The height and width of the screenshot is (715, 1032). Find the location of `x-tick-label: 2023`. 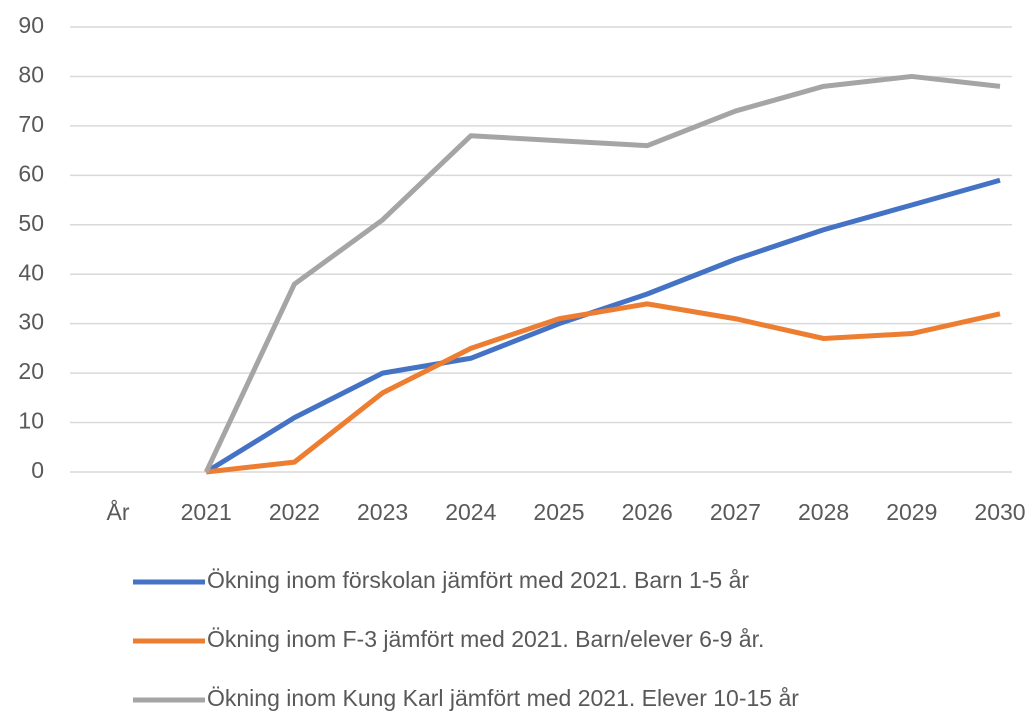

x-tick-label: 2023 is located at coordinates (382, 512).